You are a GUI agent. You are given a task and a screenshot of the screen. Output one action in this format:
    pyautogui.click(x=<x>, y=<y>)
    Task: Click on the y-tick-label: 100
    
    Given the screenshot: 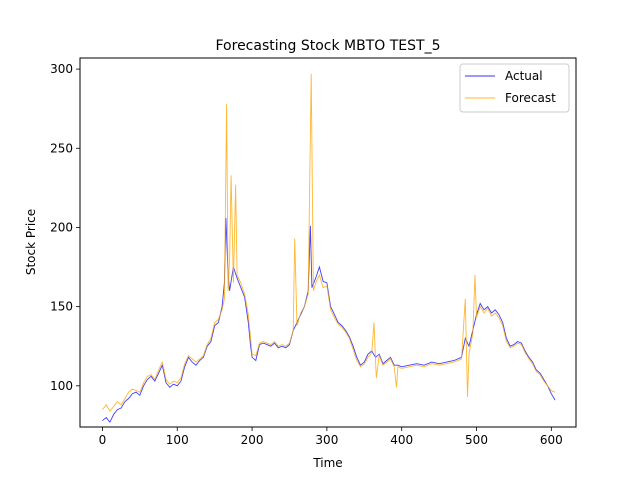 What is the action you would take?
    pyautogui.click(x=61, y=386)
    